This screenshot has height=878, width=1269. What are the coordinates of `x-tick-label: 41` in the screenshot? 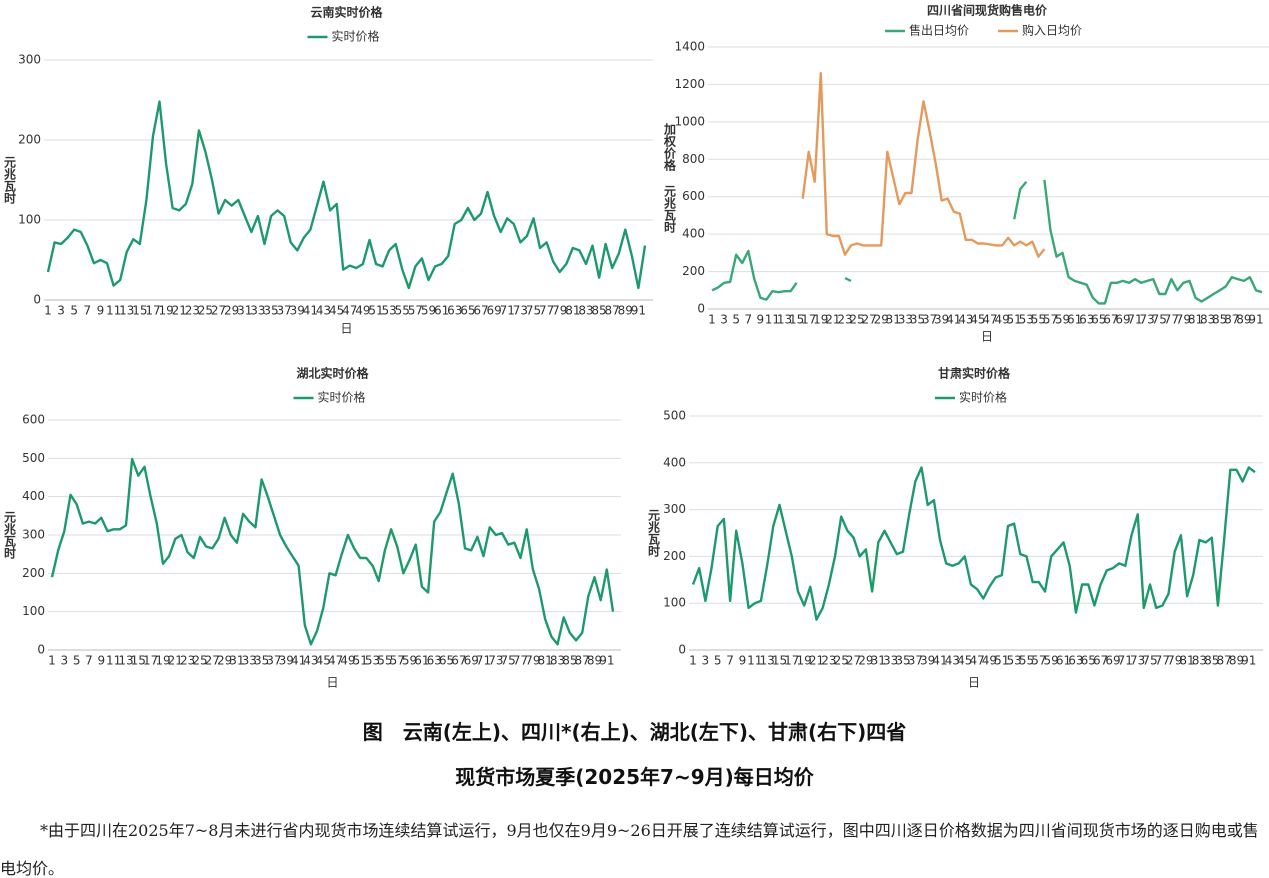 It's located at (939, 661).